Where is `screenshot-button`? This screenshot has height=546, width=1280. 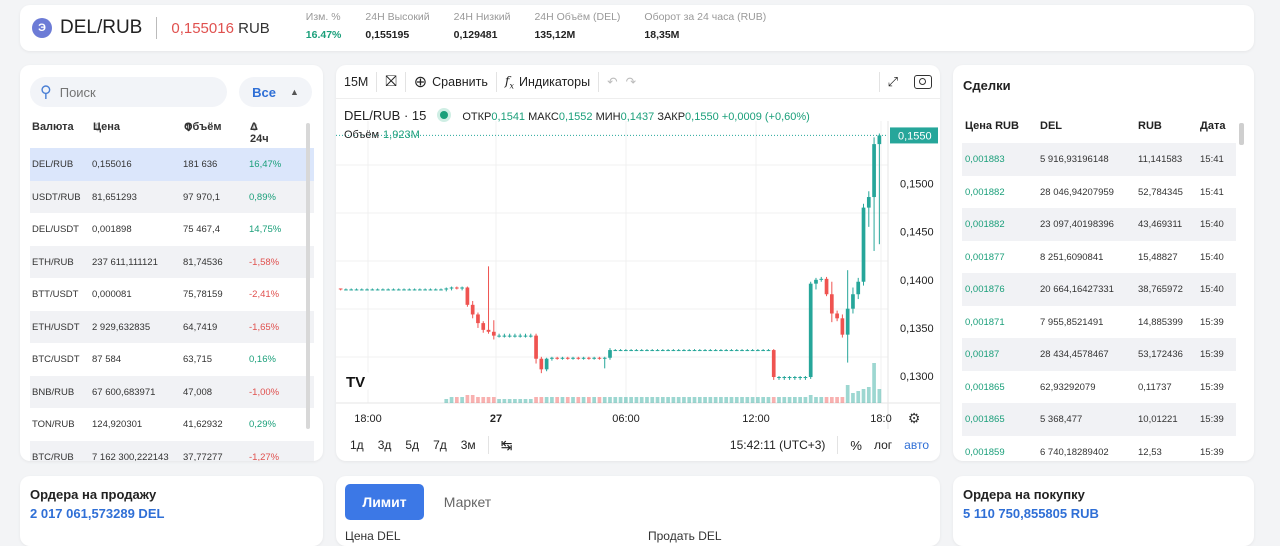
screenshot-button is located at coordinates (923, 82).